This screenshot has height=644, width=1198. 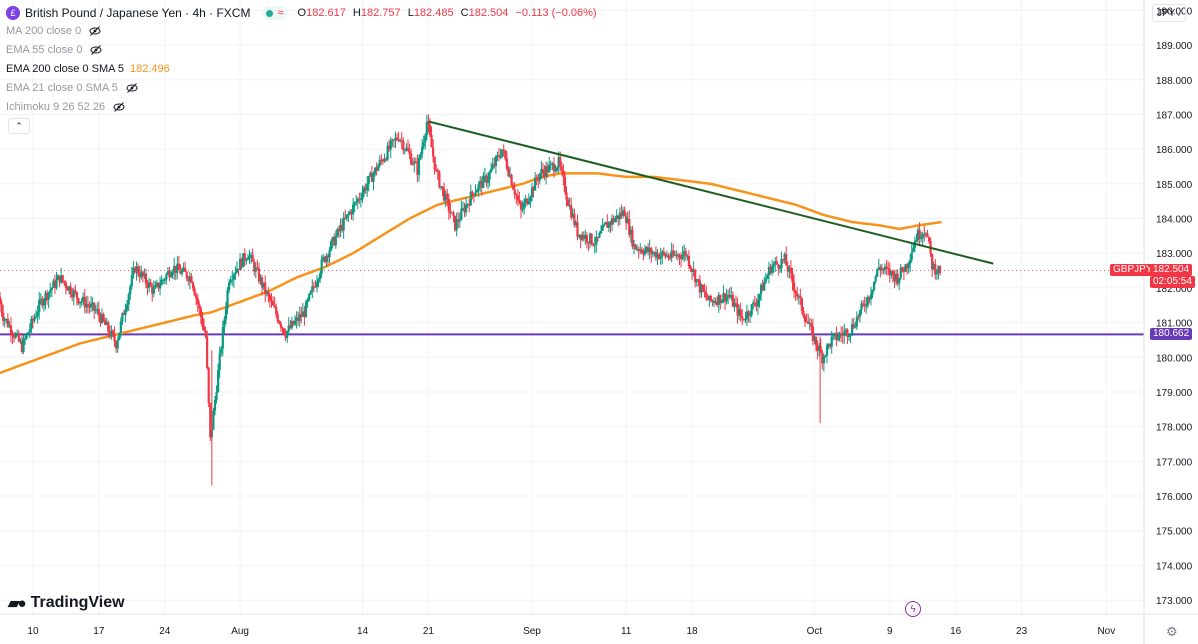 What do you see at coordinates (53, 31) in the screenshot?
I see `indicator-row: MA 200 close 0` at bounding box center [53, 31].